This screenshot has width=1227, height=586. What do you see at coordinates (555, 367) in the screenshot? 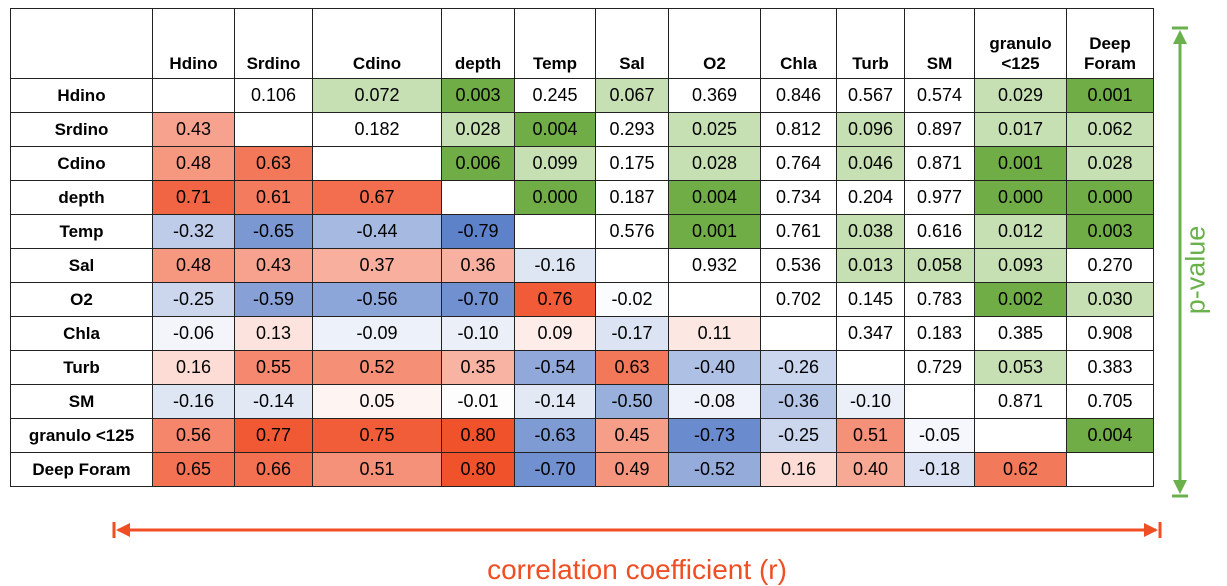
I see `value-cell: -0.54` at bounding box center [555, 367].